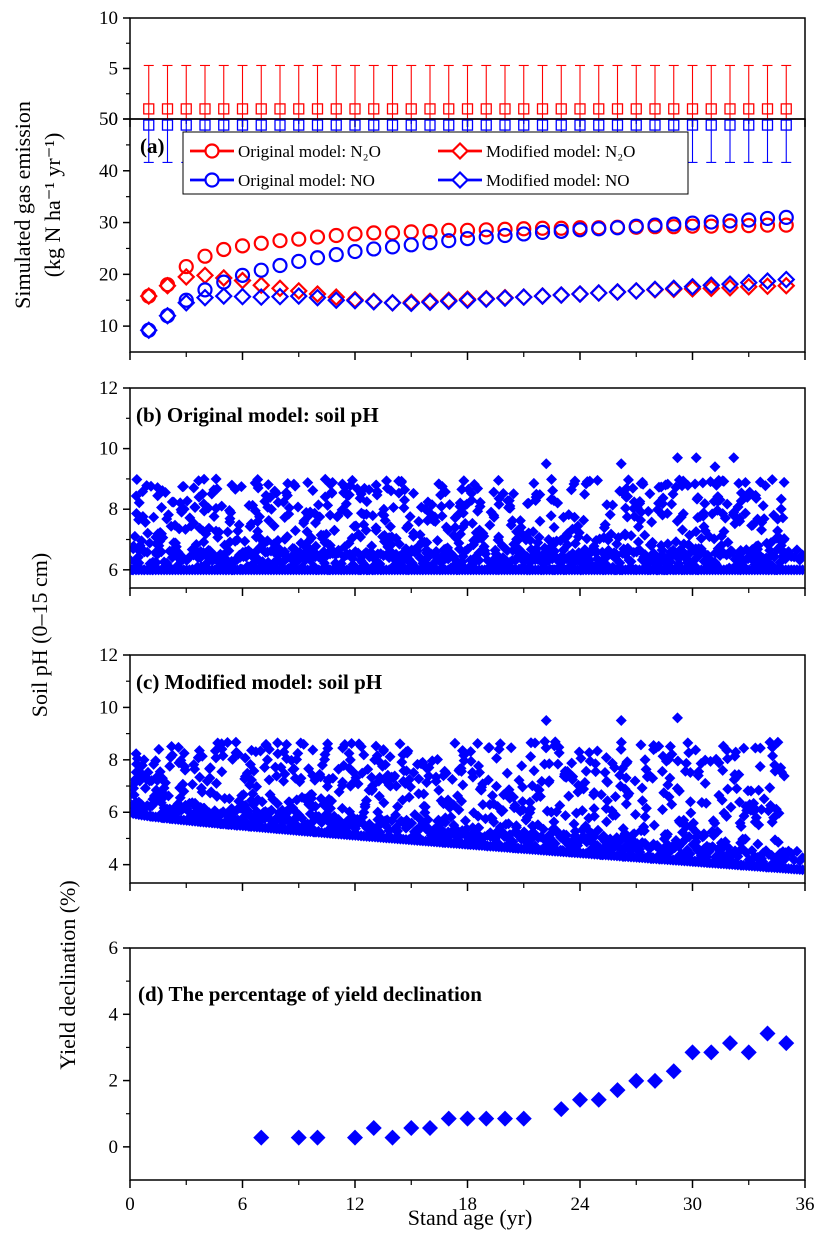  What do you see at coordinates (467, 794) in the screenshot?
I see `ph-points` at bounding box center [467, 794].